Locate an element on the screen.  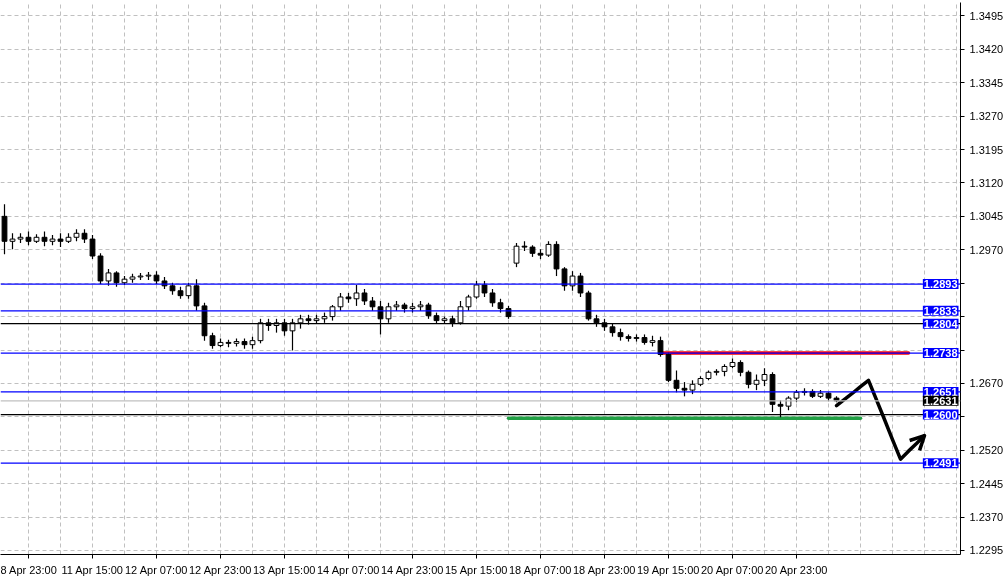
ref-line-label: 1.2804 is located at coordinates (941, 323).